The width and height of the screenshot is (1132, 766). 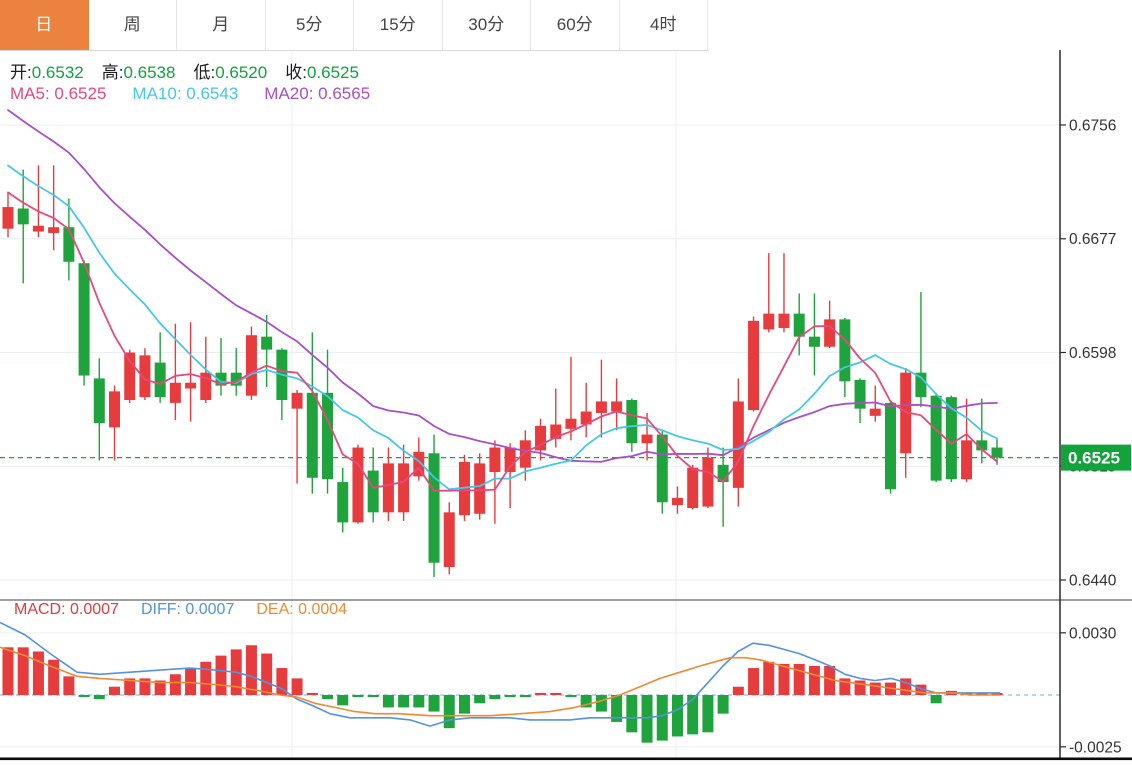 I want to click on tab-15分: 15分, so click(x=398, y=25).